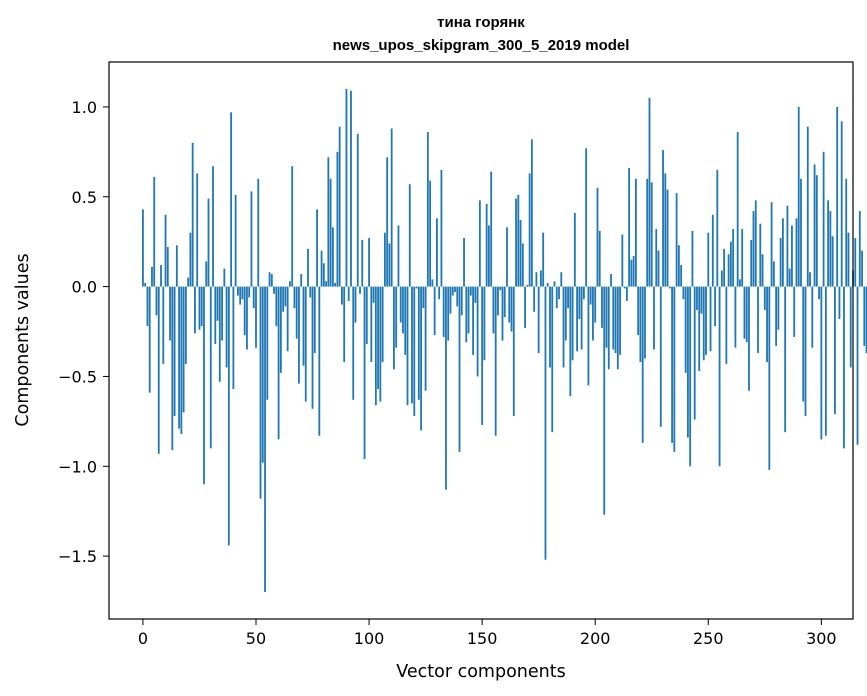  Describe the element at coordinates (77, 466) in the screenshot. I see `y-tick-label: −1.0` at that location.